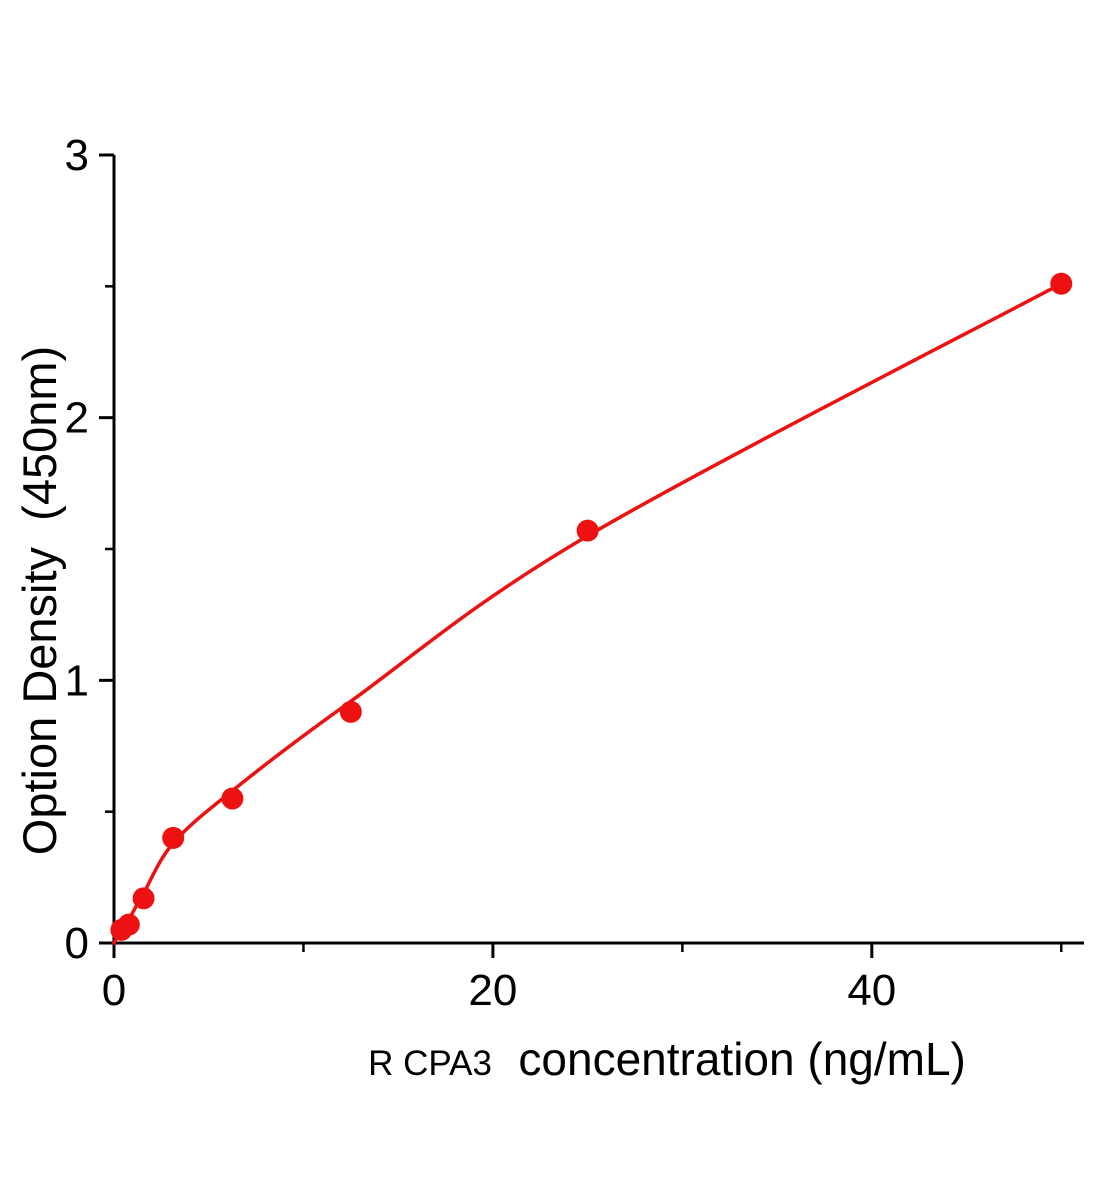  What do you see at coordinates (114, 990) in the screenshot?
I see `x-tick-label: 0` at bounding box center [114, 990].